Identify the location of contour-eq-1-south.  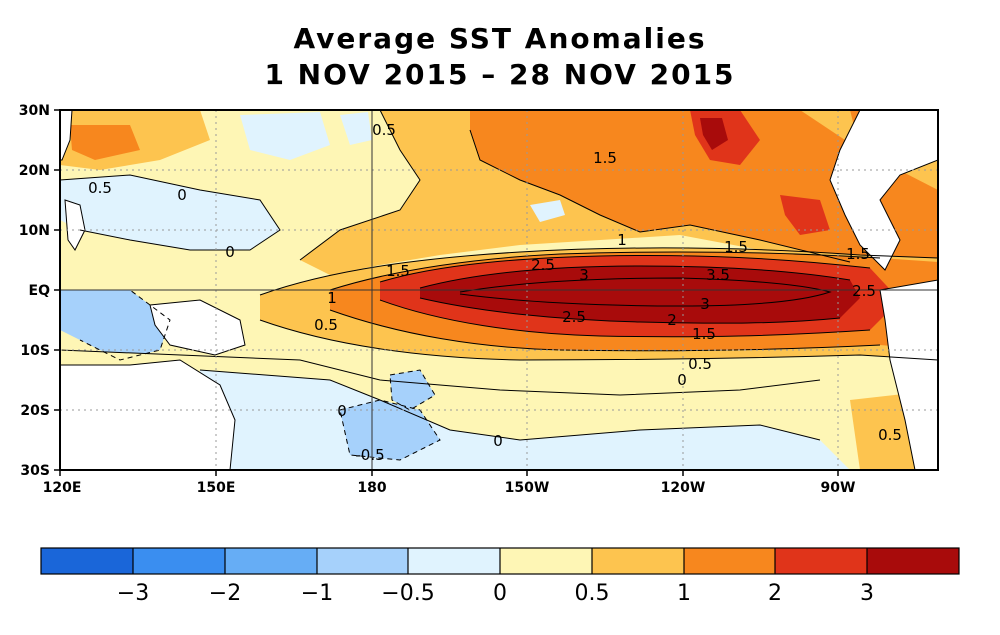
(605, 330).